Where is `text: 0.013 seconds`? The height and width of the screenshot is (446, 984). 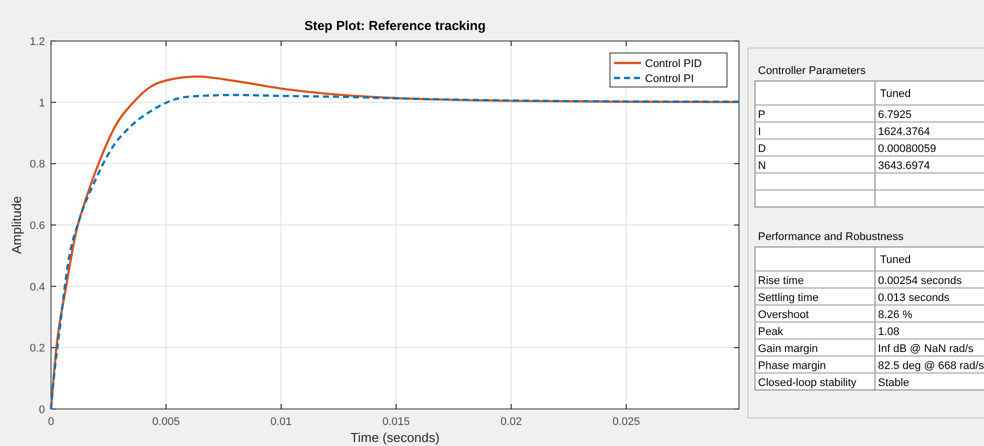
text: 0.013 seconds is located at coordinates (914, 298).